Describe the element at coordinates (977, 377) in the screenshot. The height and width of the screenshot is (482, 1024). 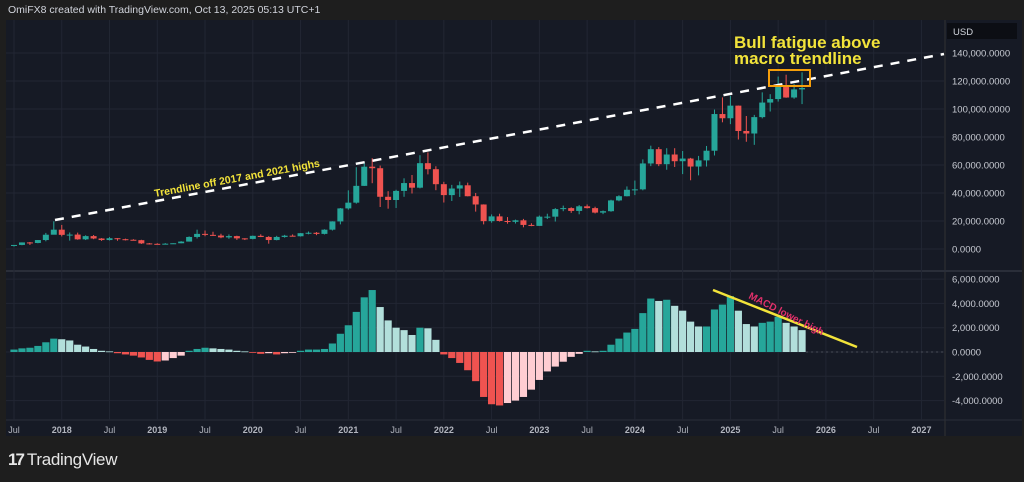
I see `macd-tick-label: -2,000.0000` at that location.